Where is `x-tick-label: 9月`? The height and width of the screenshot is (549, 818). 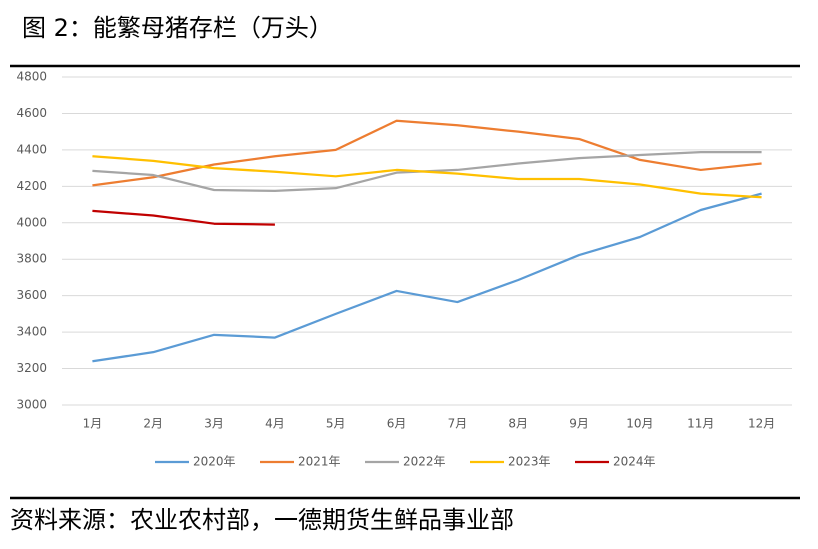 x-tick-label: 9月 is located at coordinates (579, 424).